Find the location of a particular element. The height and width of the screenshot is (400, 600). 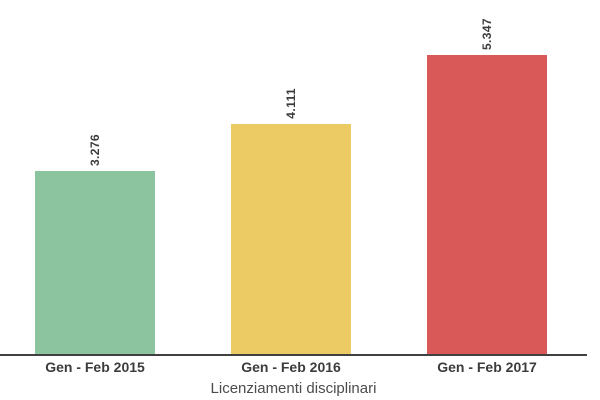

x-axis-label-2016: Gen - Feb 2016 is located at coordinates (291, 367).